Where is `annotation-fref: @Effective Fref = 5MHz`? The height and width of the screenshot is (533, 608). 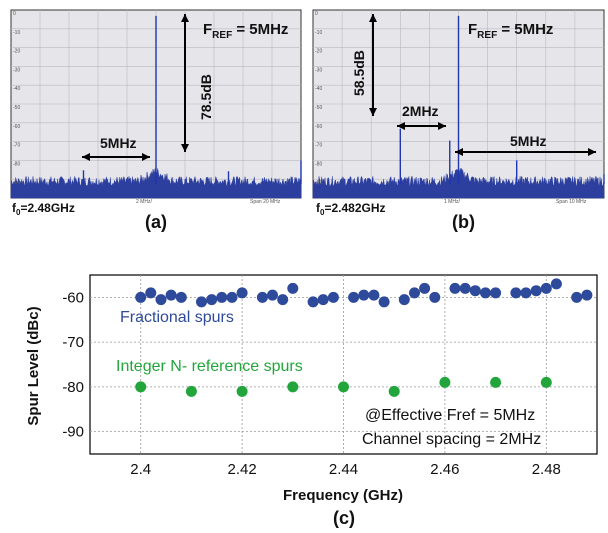
annotation-fref: @Effective Fref = 5MHz is located at coordinates (450, 415).